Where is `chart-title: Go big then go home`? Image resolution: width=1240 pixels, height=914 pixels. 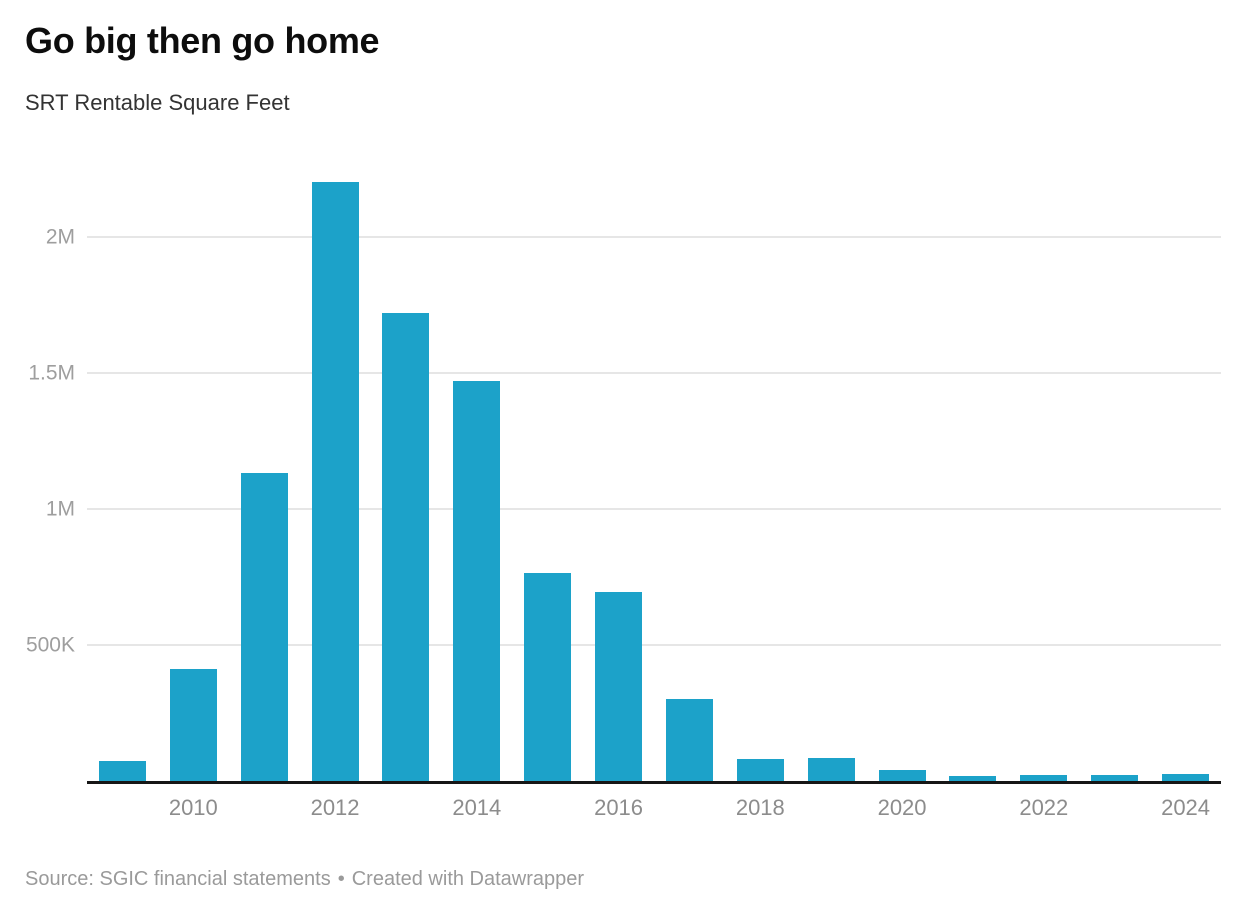
chart-title: Go big then go home is located at coordinates (202, 40).